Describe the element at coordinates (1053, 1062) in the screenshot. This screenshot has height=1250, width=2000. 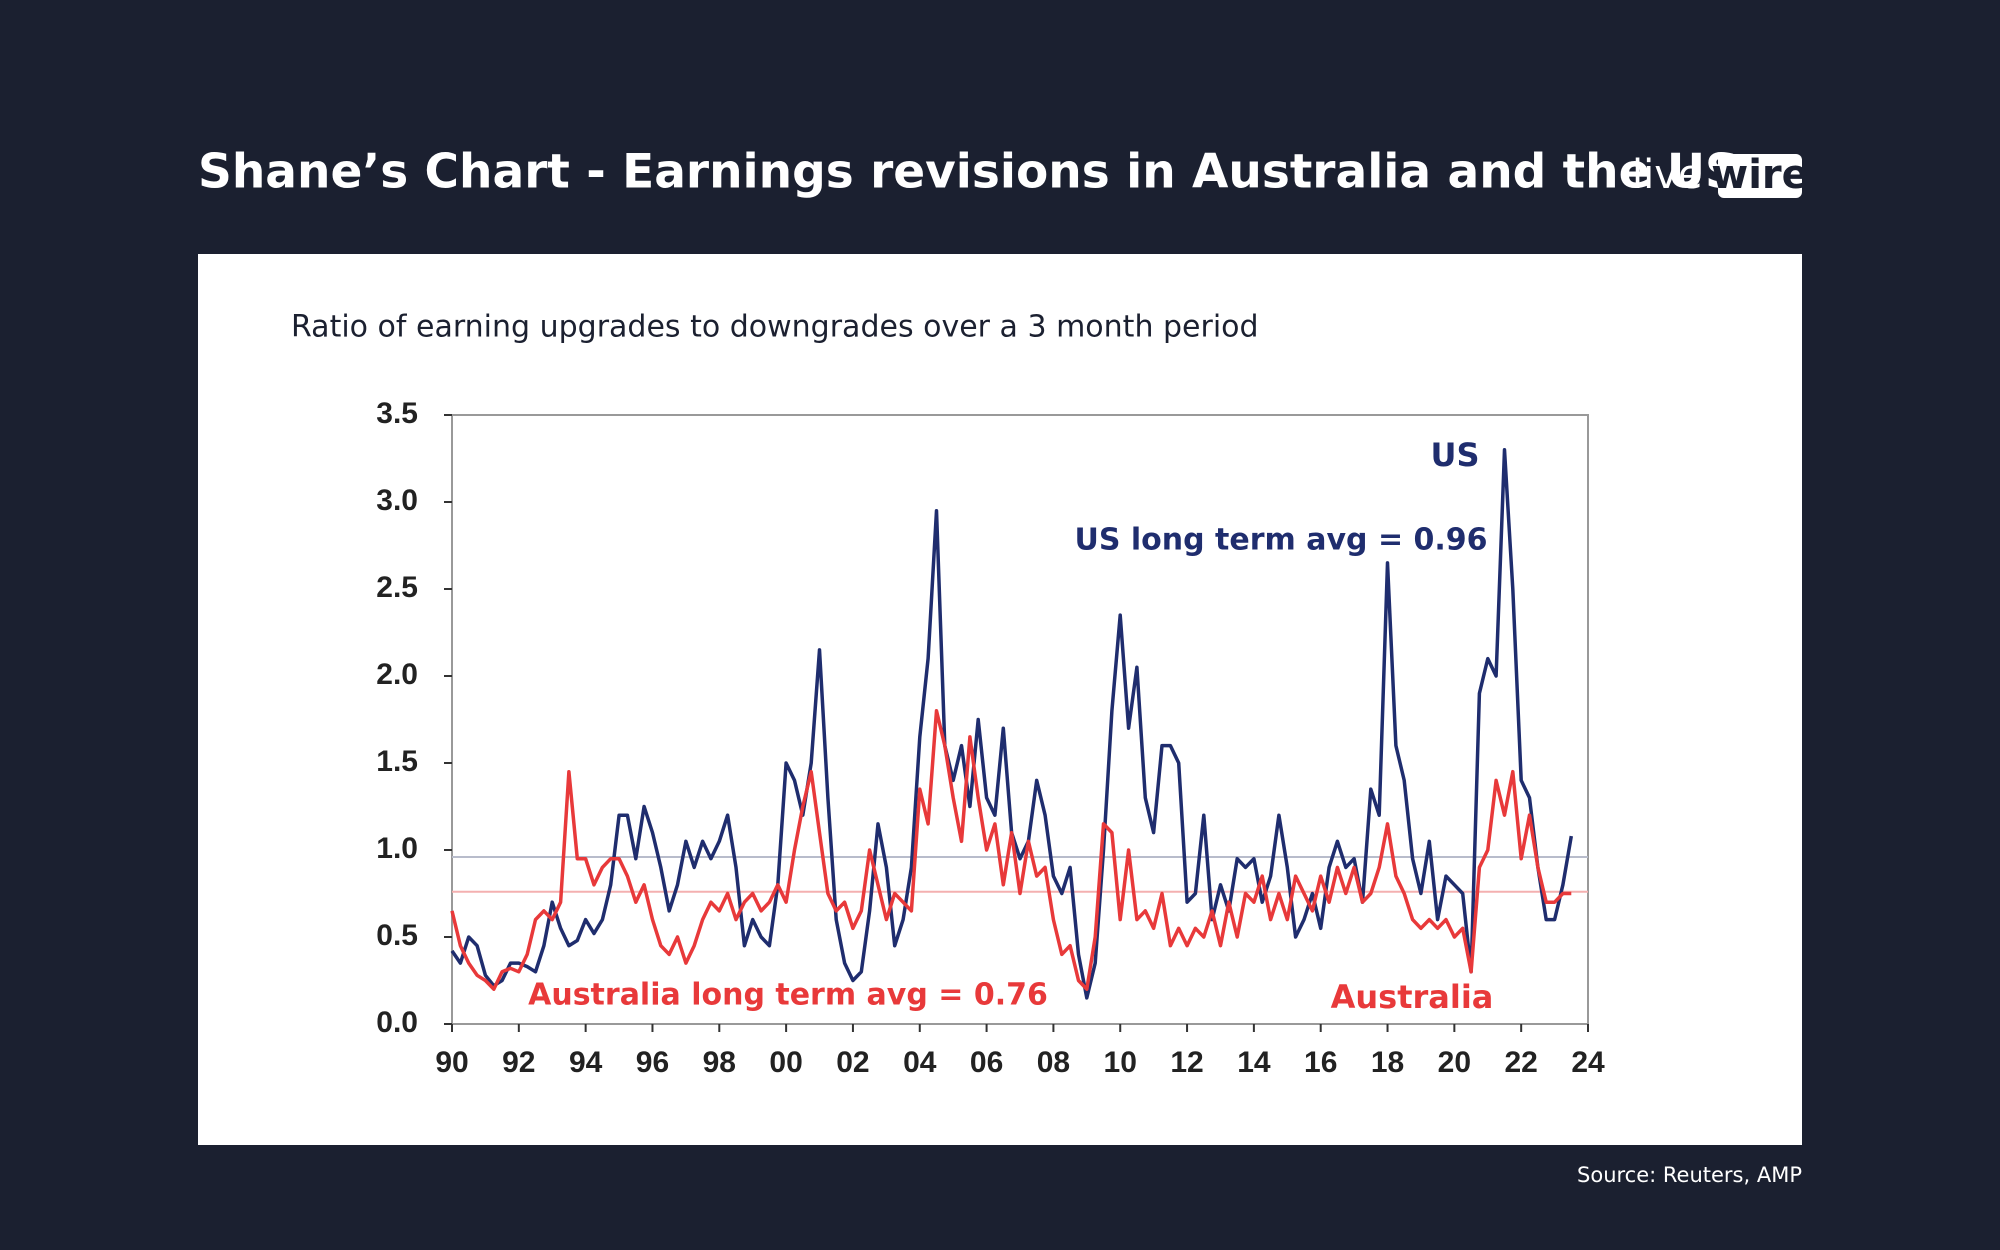
I see `x-tick-label: 08` at that location.